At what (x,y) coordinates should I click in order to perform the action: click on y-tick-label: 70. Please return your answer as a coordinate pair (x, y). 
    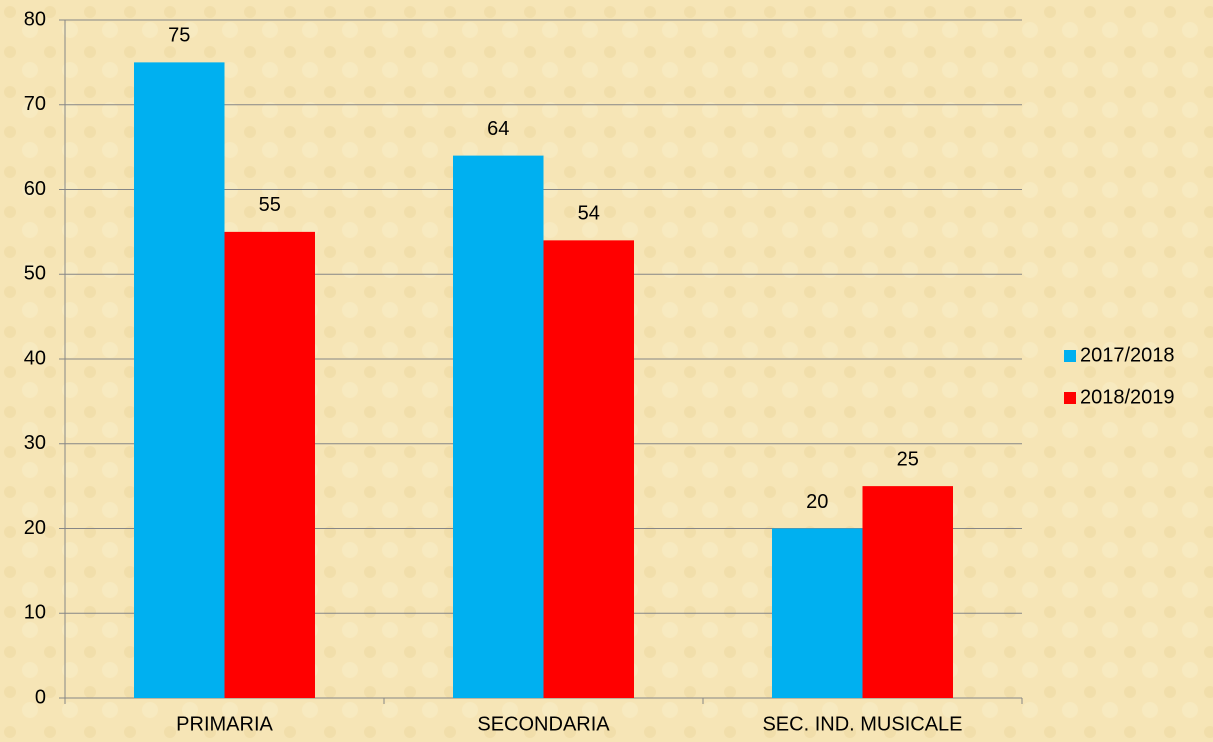
    Looking at the image, I should click on (35, 104).